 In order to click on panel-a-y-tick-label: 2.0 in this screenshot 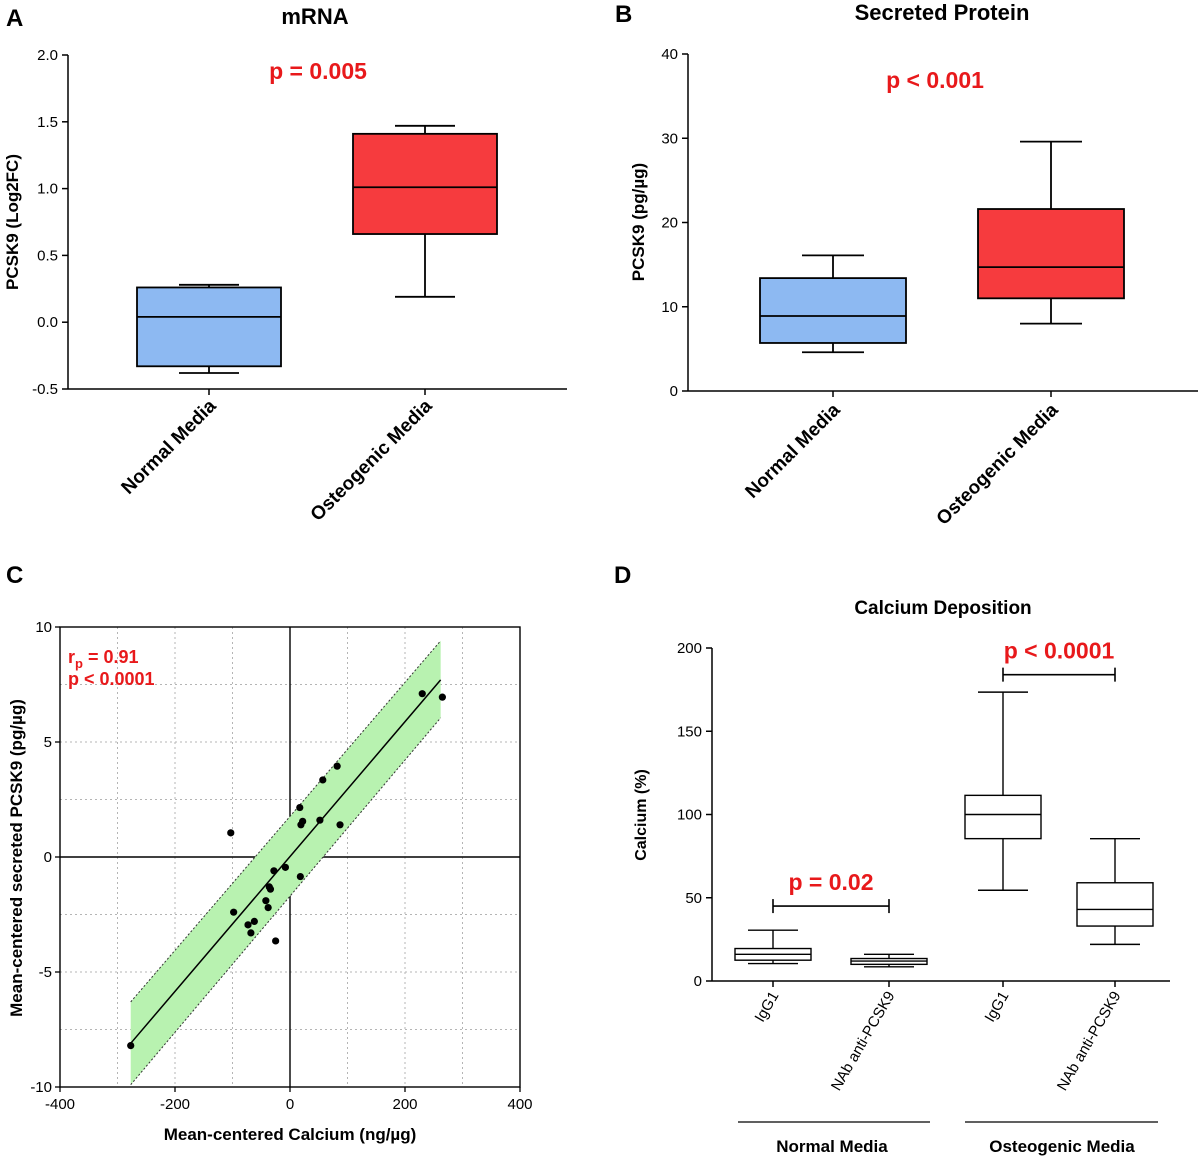, I will do `click(47, 55)`.